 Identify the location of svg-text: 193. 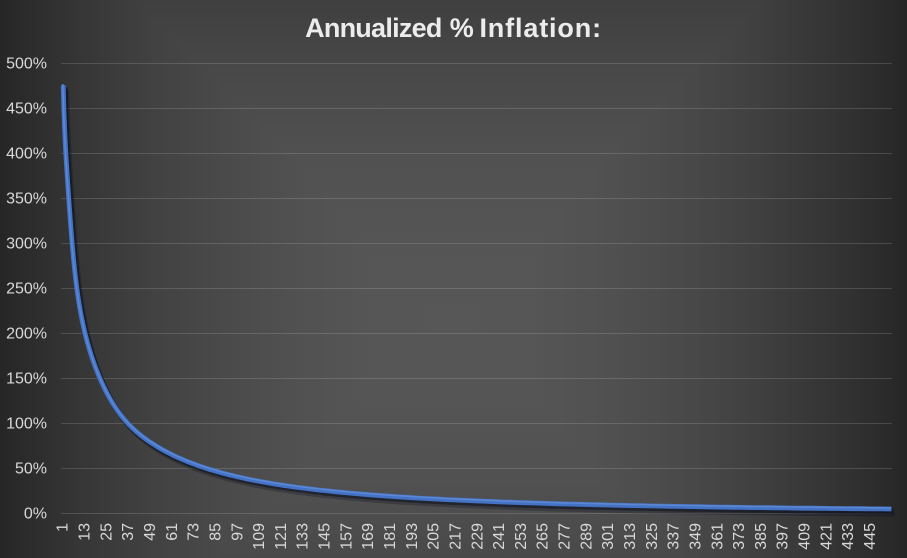
(412, 536).